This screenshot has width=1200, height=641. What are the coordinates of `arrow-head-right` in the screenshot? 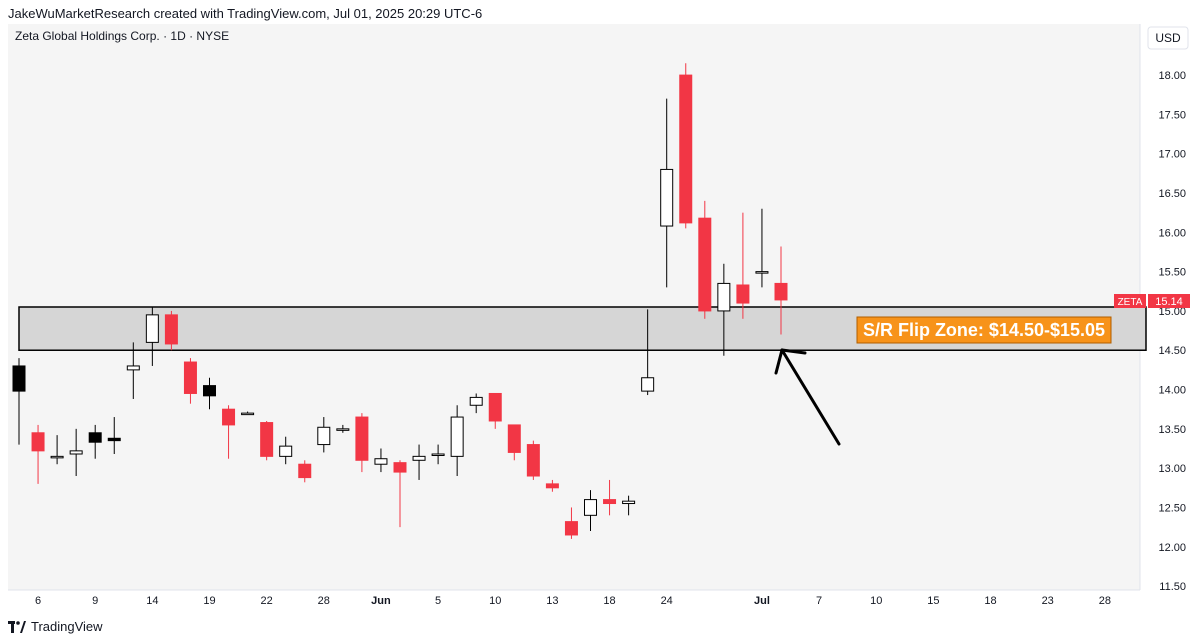 It's located at (793, 351).